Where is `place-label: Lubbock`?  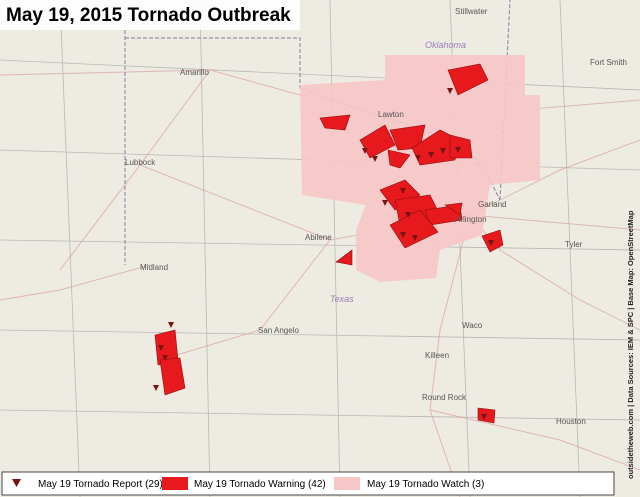
place-label: Lubbock is located at coordinates (140, 162).